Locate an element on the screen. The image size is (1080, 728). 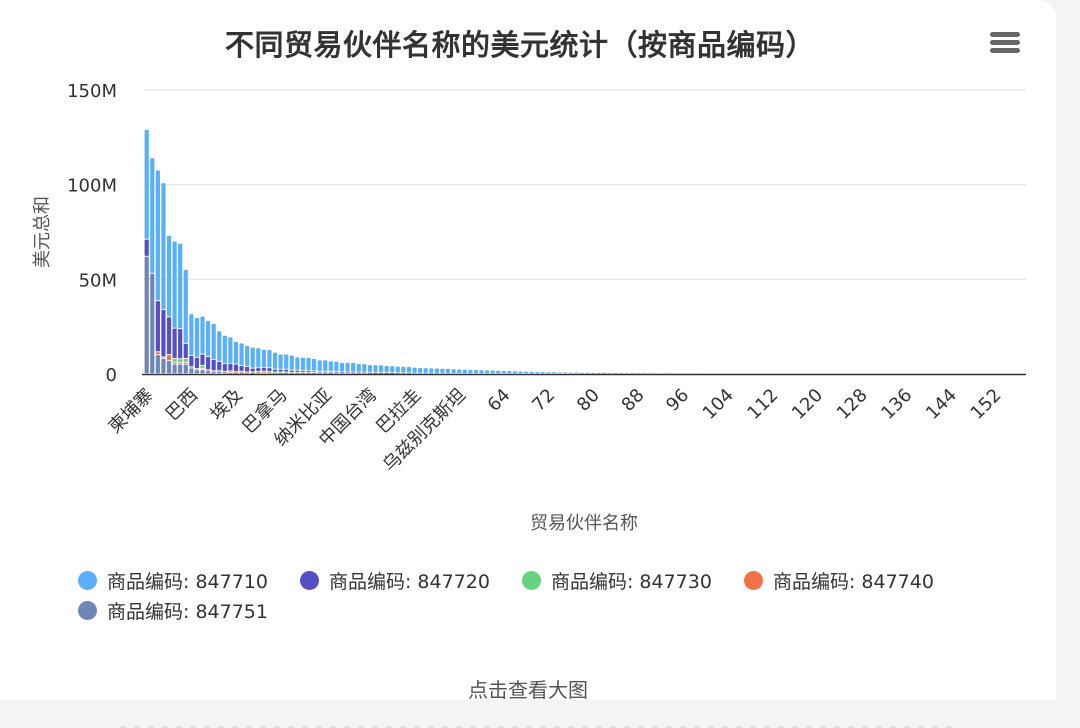
legend-item: 商品编码: 847730 is located at coordinates (616, 580).